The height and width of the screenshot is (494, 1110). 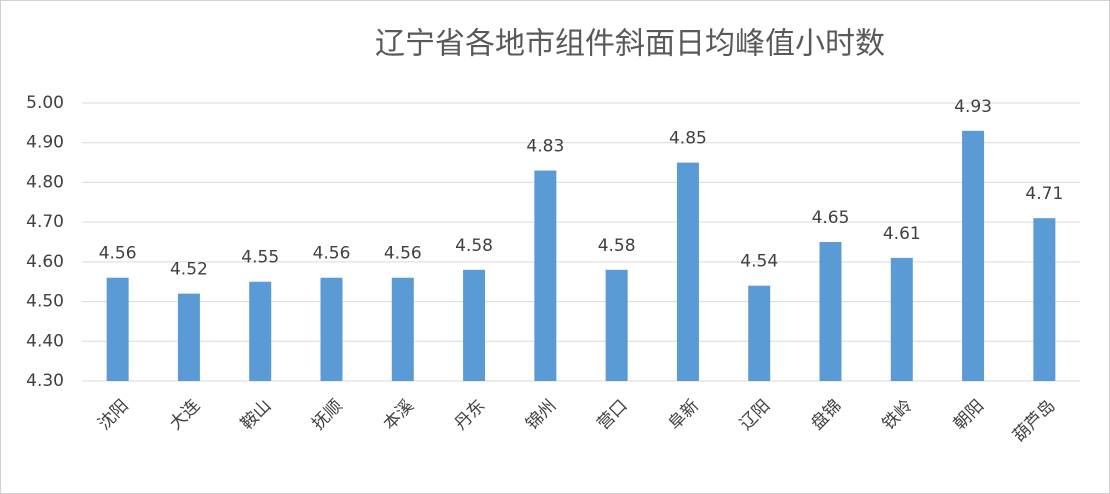 What do you see at coordinates (45, 222) in the screenshot?
I see `y-tick-label: 4.70` at bounding box center [45, 222].